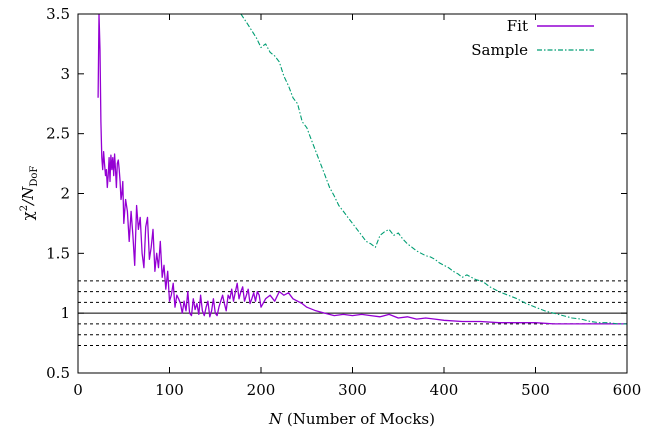 The image size is (645, 430). I want to click on reference-lines, so click(352, 313).